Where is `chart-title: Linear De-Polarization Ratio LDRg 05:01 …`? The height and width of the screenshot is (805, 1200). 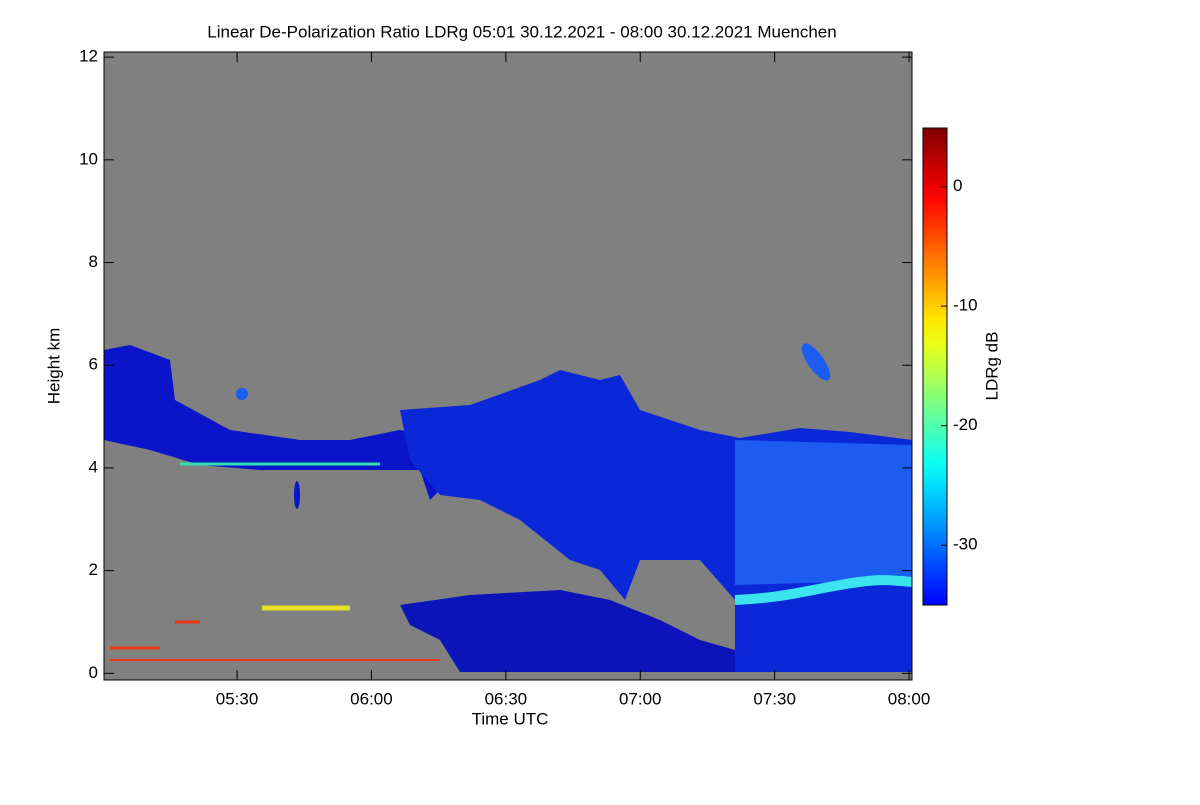 chart-title: Linear De-Polarization Ratio LDRg 05:01 … is located at coordinates (521, 31).